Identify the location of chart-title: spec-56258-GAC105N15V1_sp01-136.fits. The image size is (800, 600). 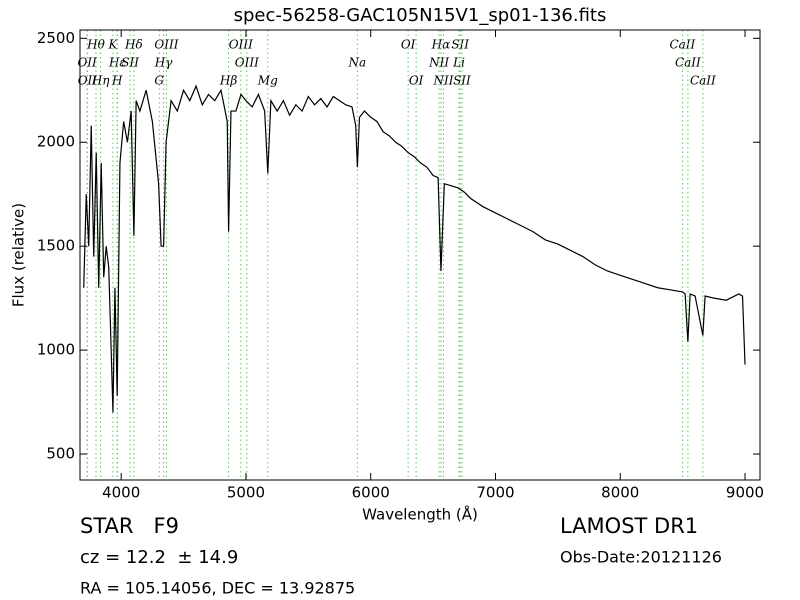
(420, 15).